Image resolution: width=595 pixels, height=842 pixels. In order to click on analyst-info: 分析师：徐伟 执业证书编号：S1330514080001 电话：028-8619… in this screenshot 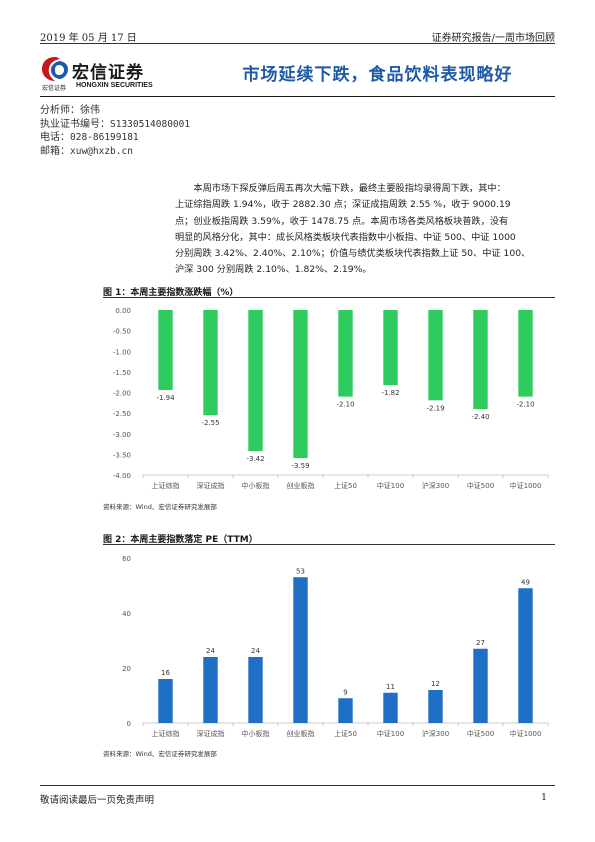, I will do `click(115, 131)`.